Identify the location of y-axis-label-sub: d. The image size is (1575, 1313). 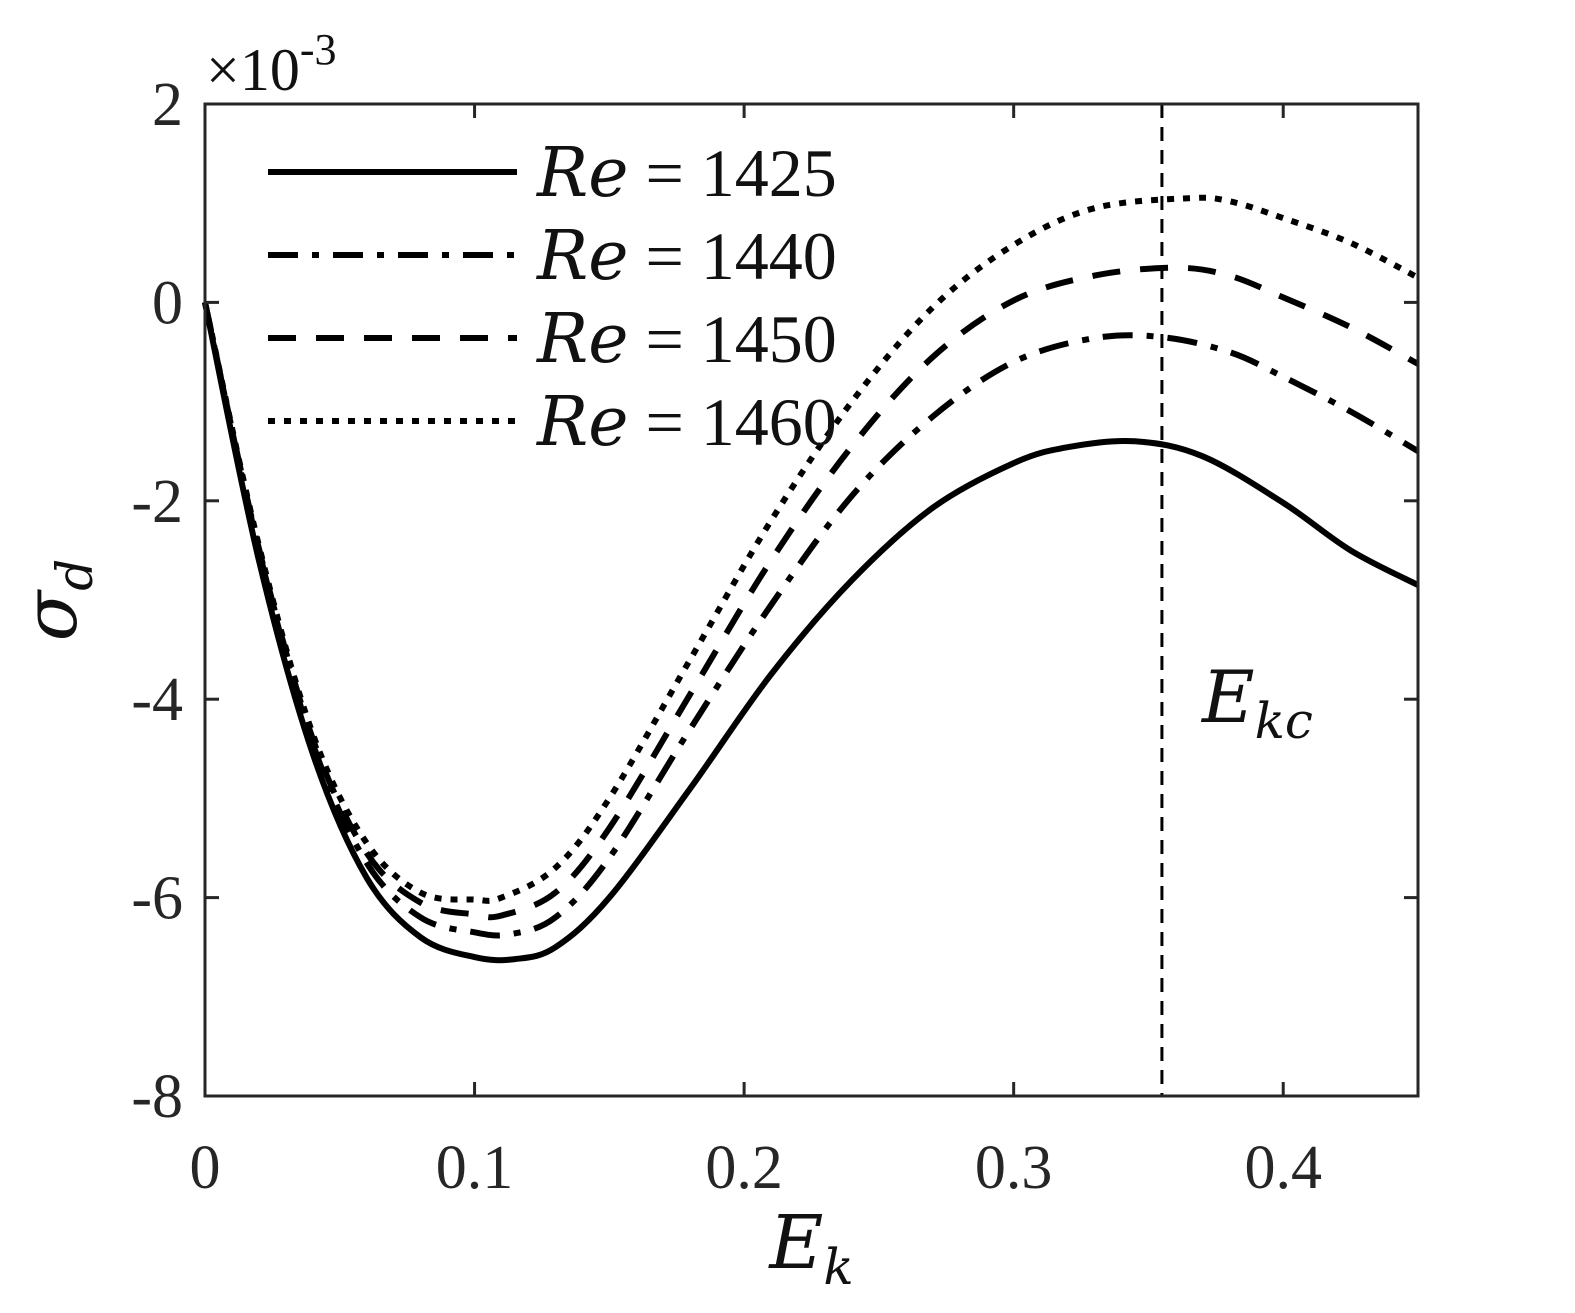
(75, 575).